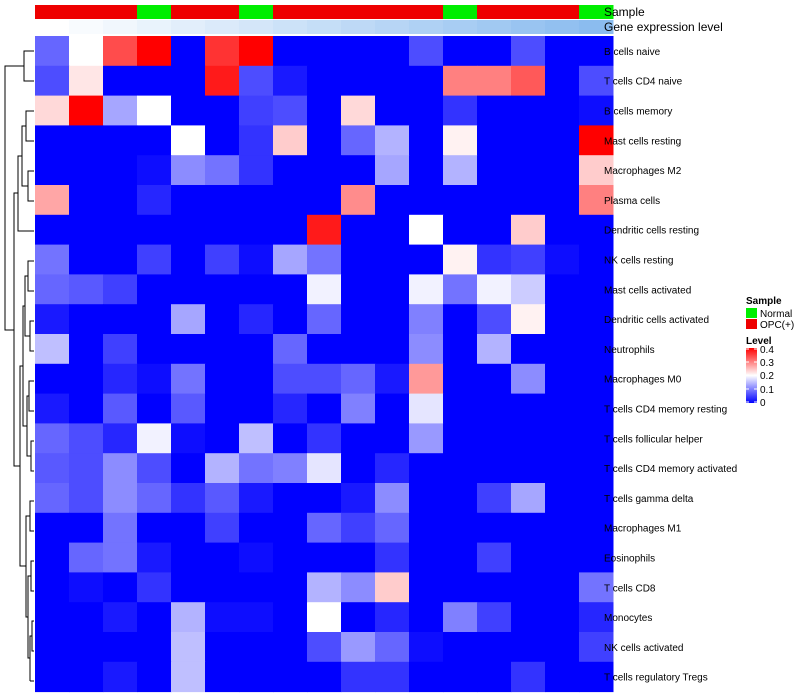  I want to click on legend-sample-title: Sample, so click(764, 301).